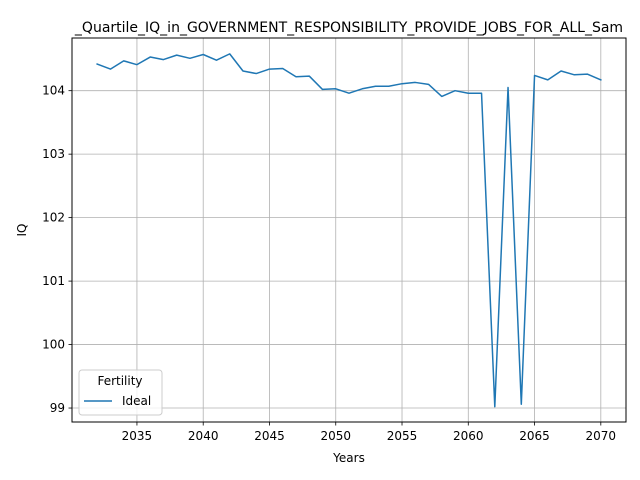 The image size is (640, 480). Describe the element at coordinates (22, 230) in the screenshot. I see `y-axis-label: IQ` at that location.